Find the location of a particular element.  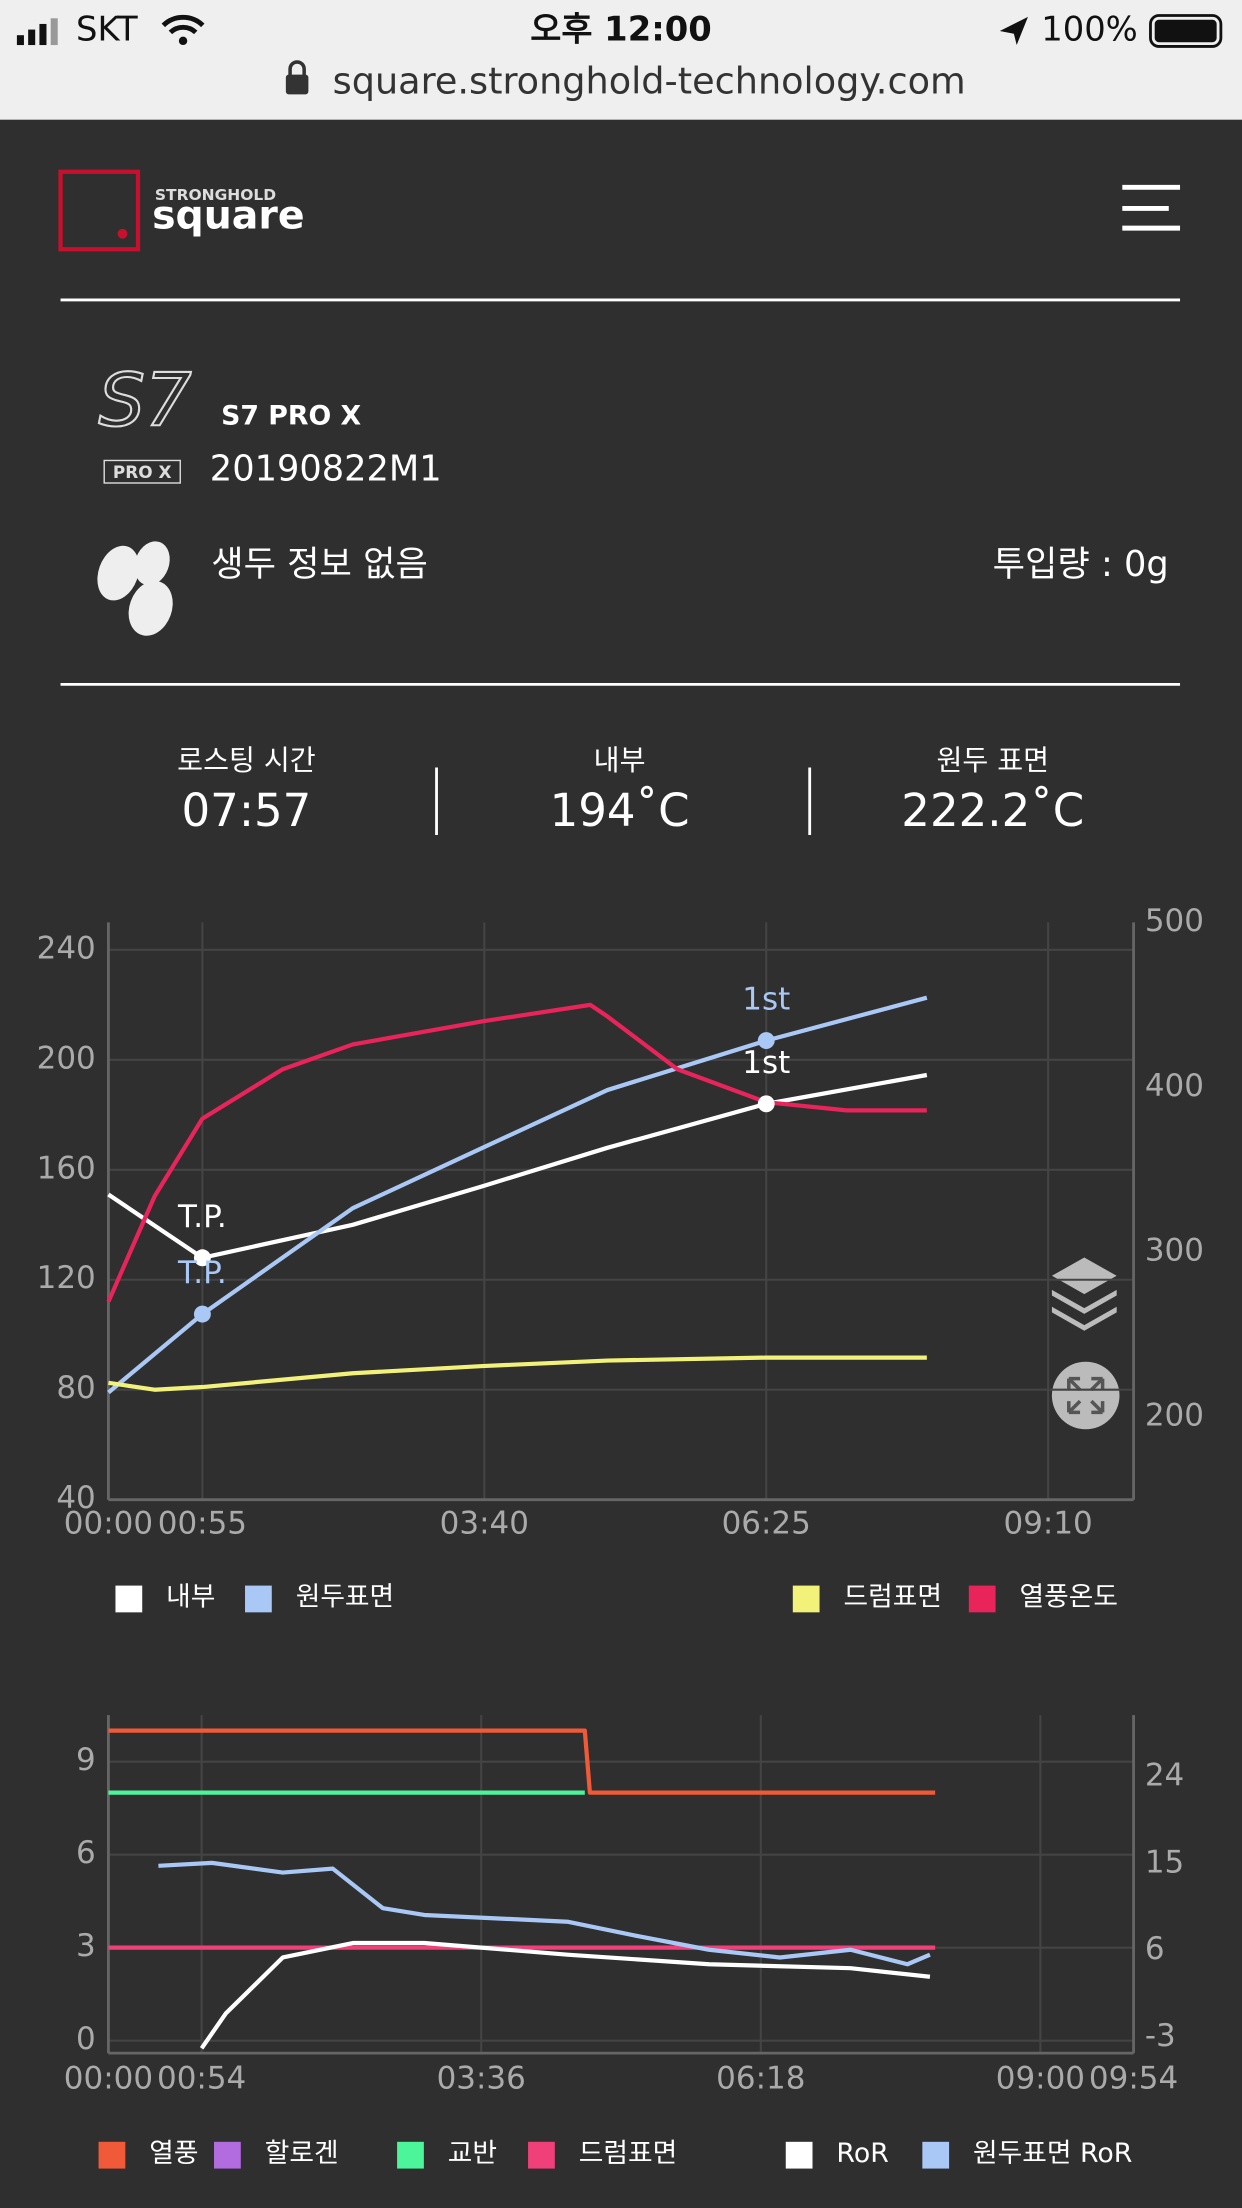

x-tick-label: 03:36 is located at coordinates (481, 2078).